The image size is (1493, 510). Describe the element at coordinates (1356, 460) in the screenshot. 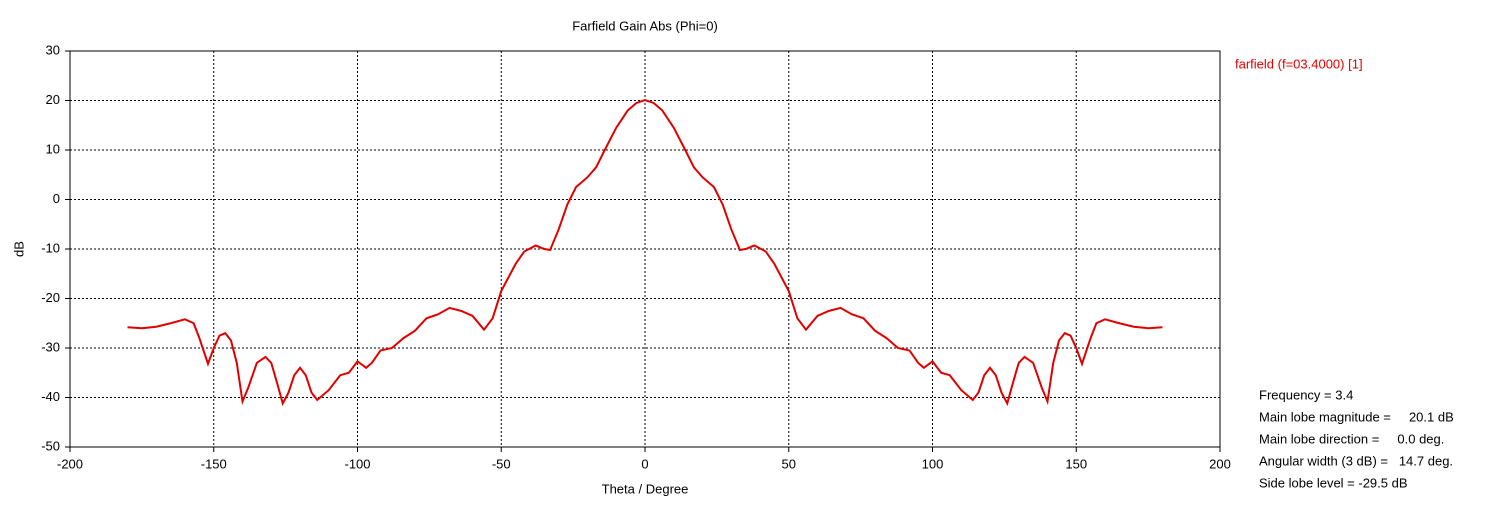

I see `annotation: Angular width (3 dB) = 14.7 deg.` at that location.